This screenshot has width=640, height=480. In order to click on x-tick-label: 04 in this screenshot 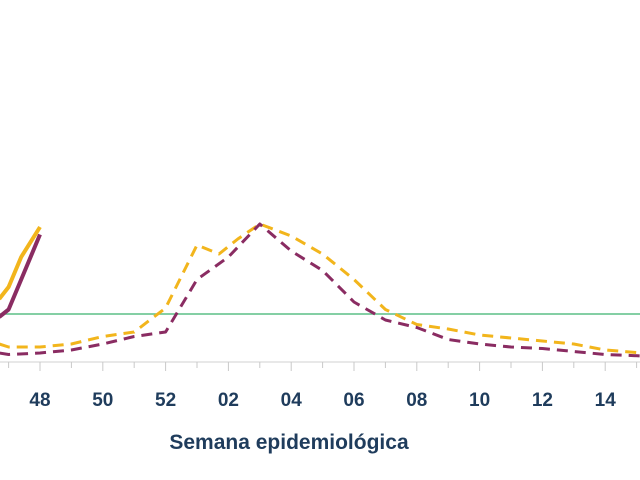, I will do `click(292, 400)`.